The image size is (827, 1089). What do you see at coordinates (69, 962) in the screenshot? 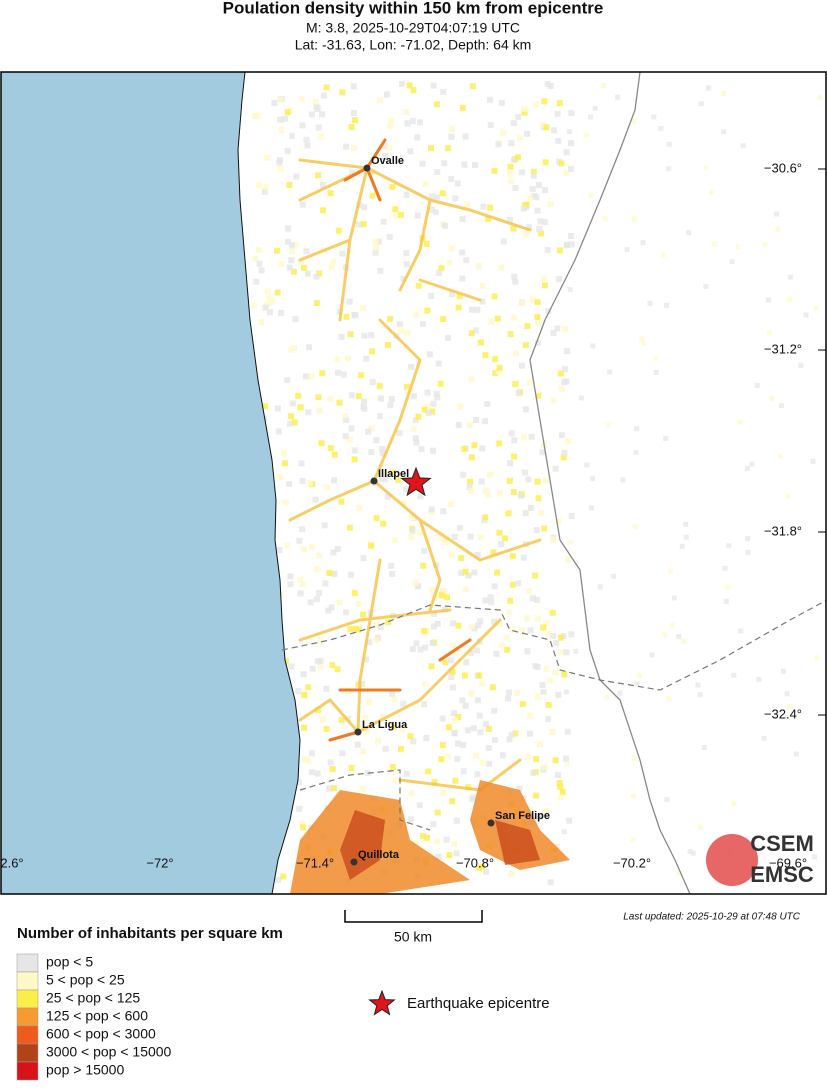
I see `legend-label: pop < 5` at bounding box center [69, 962].